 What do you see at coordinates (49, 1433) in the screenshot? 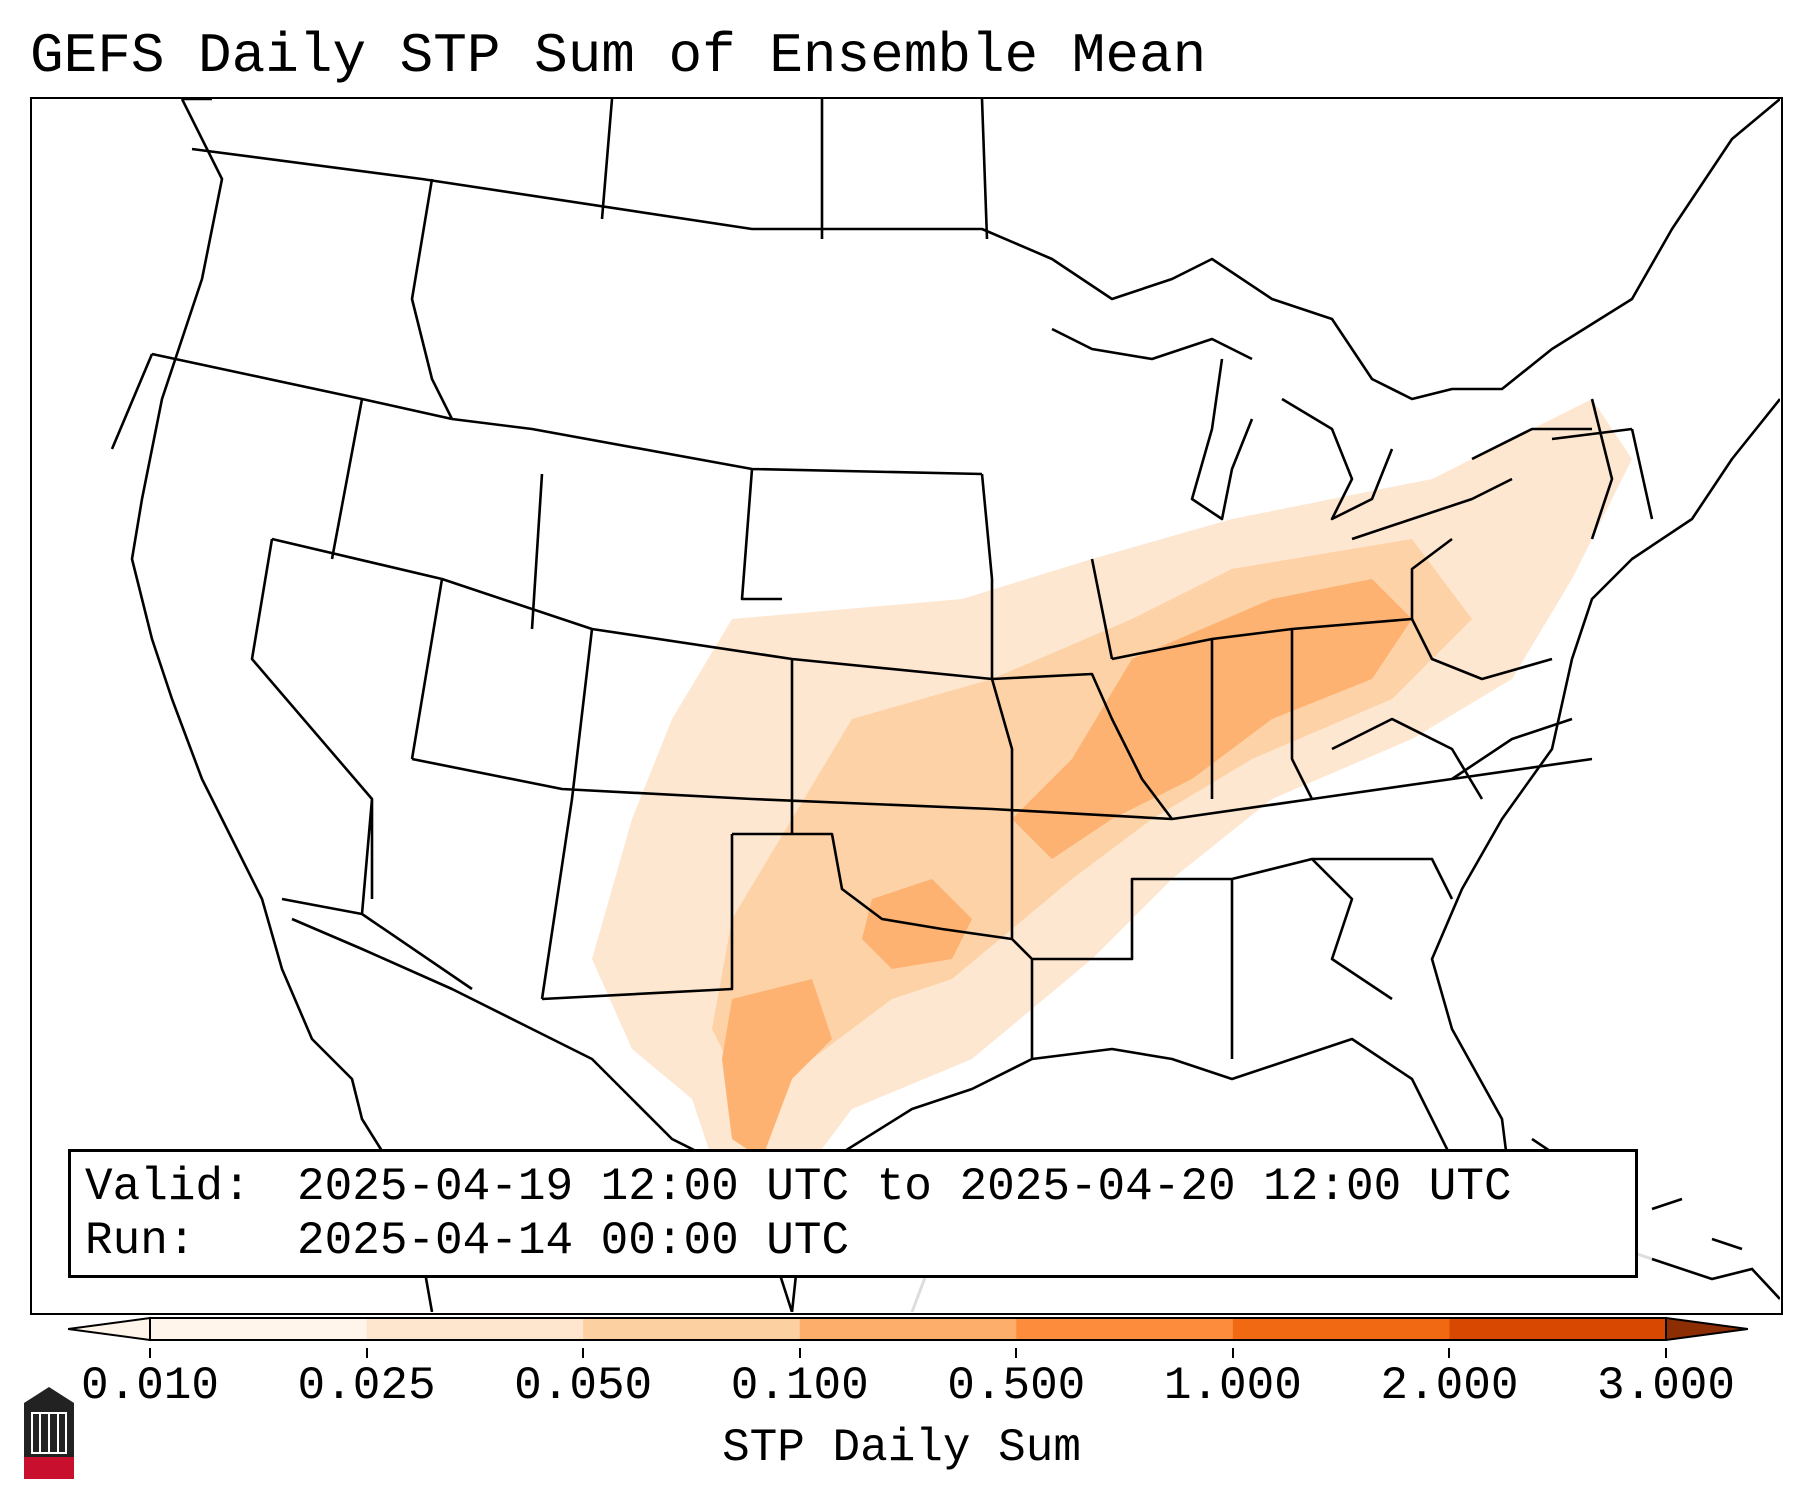
I see `niu-logo` at bounding box center [49, 1433].